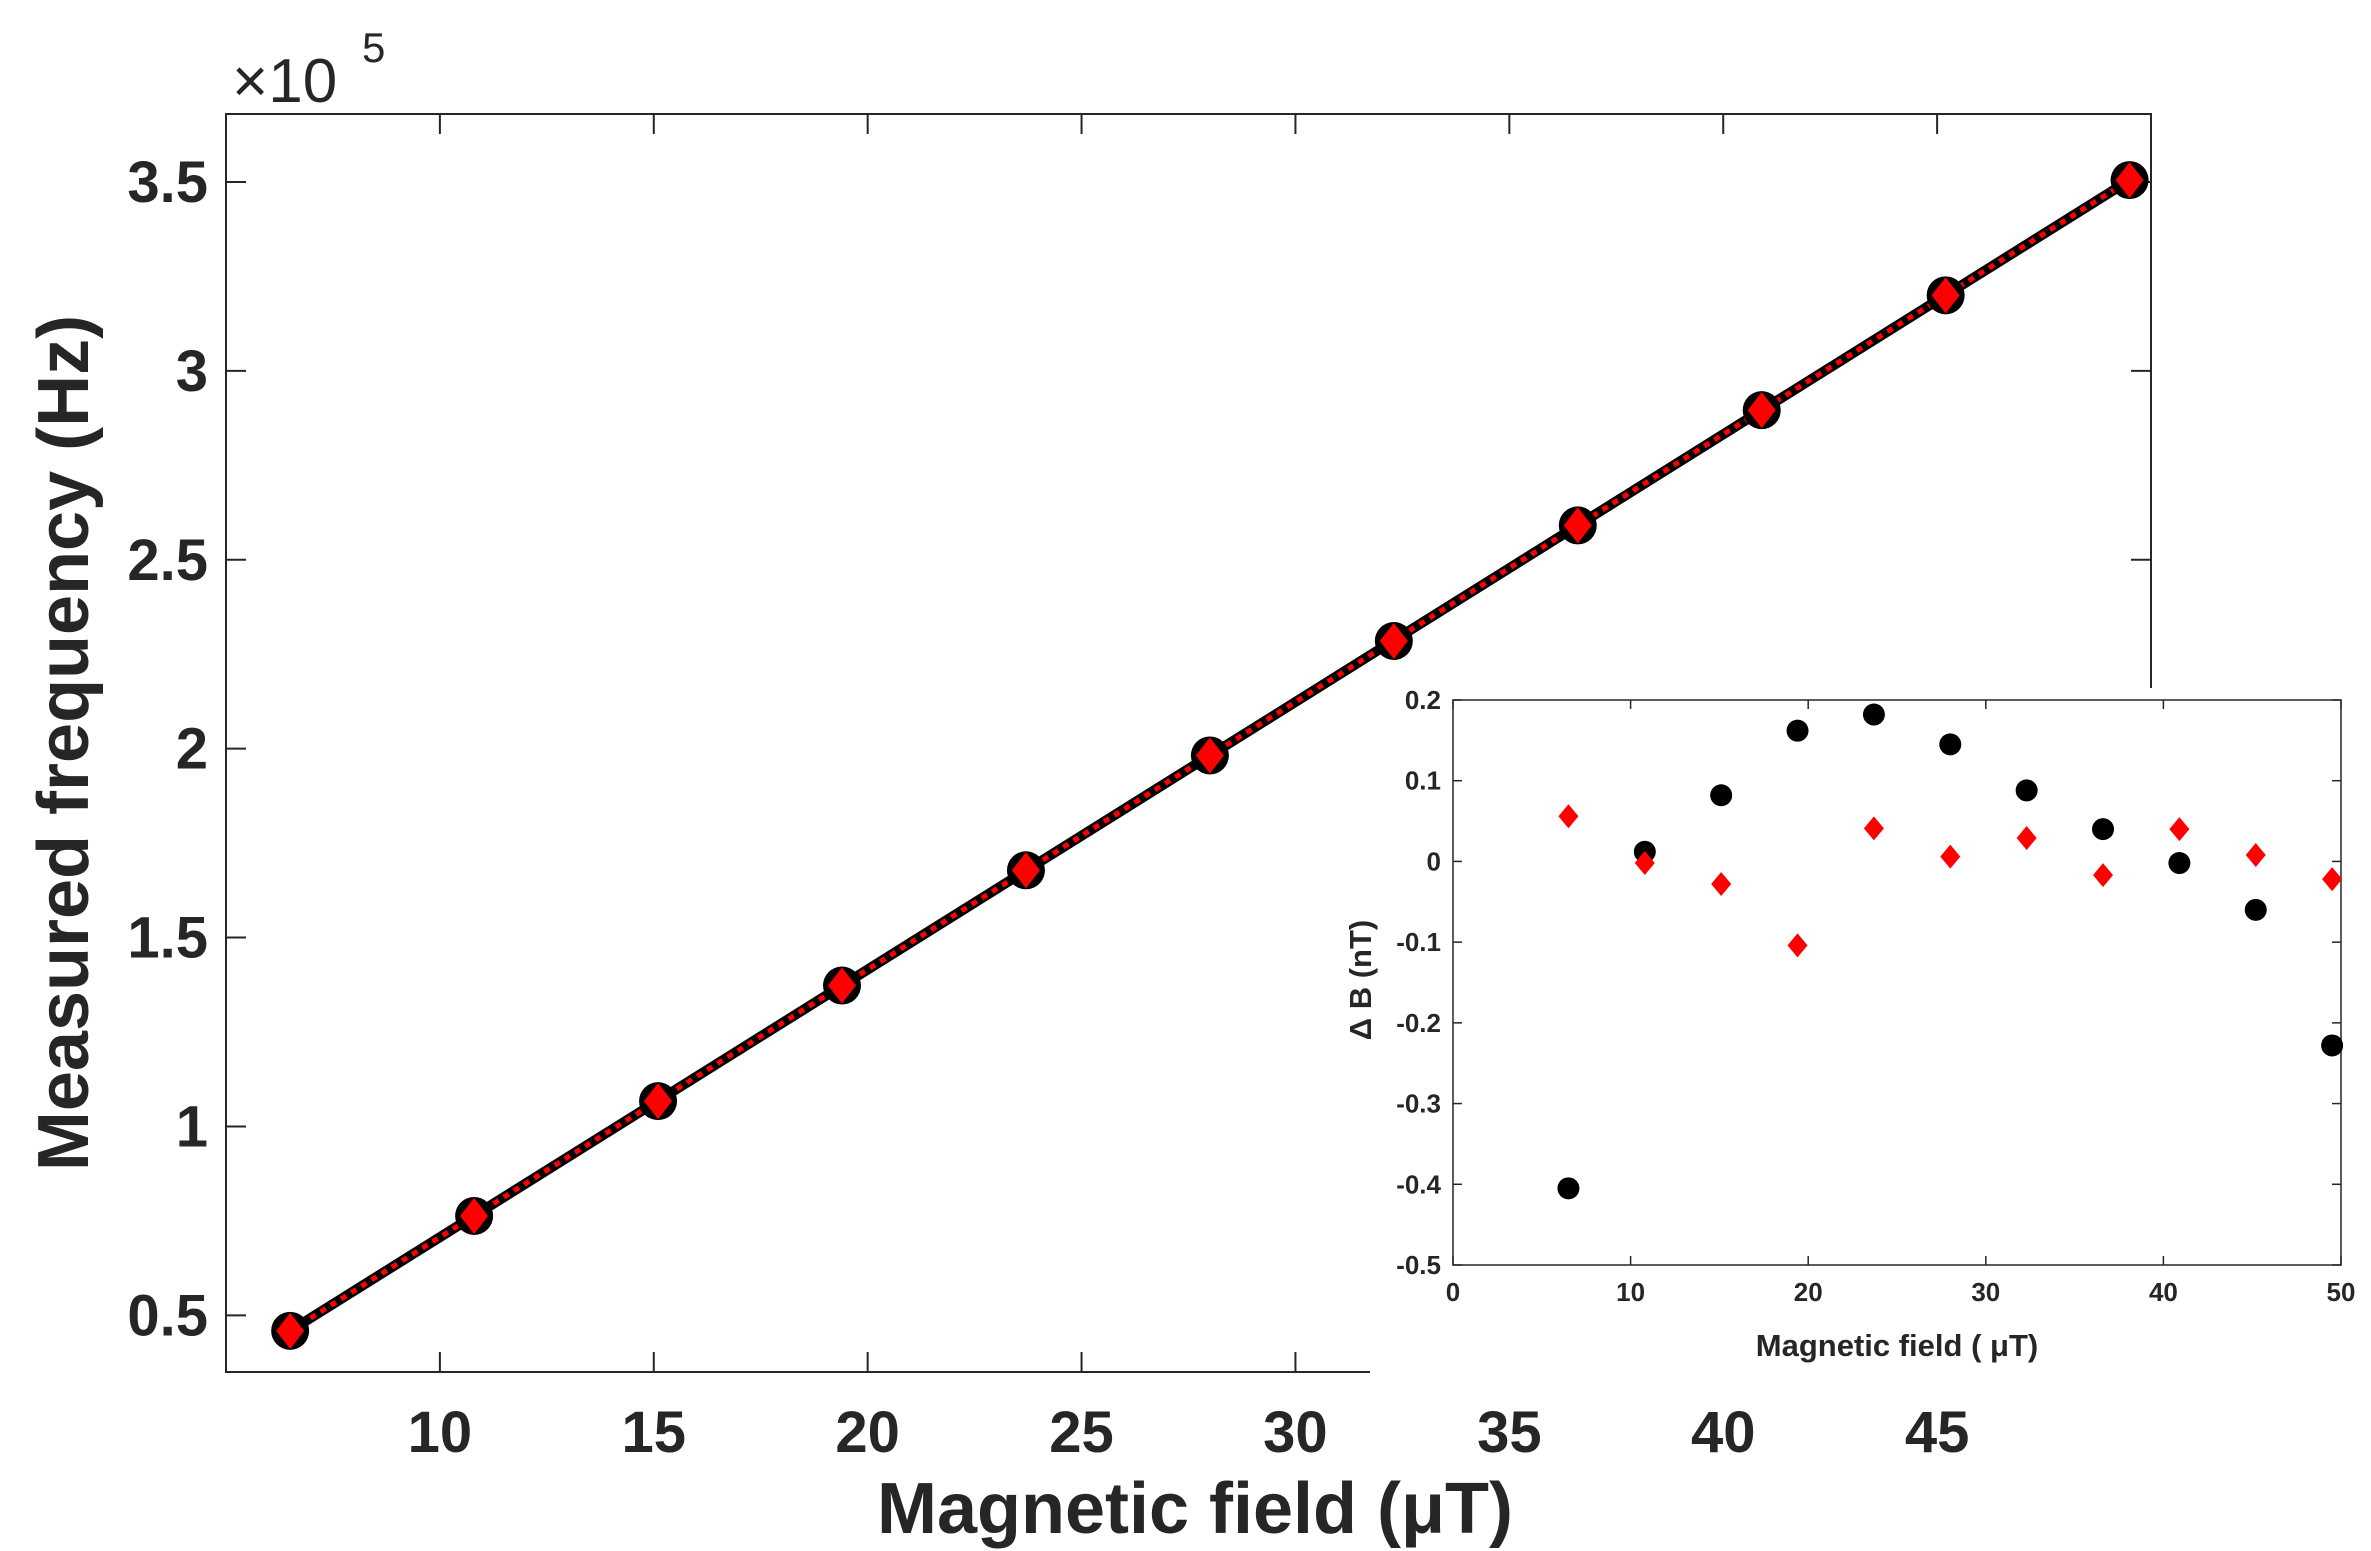 The height and width of the screenshot is (1551, 2371). Describe the element at coordinates (167, 938) in the screenshot. I see `main-y-tick-label: 1.5` at that location.